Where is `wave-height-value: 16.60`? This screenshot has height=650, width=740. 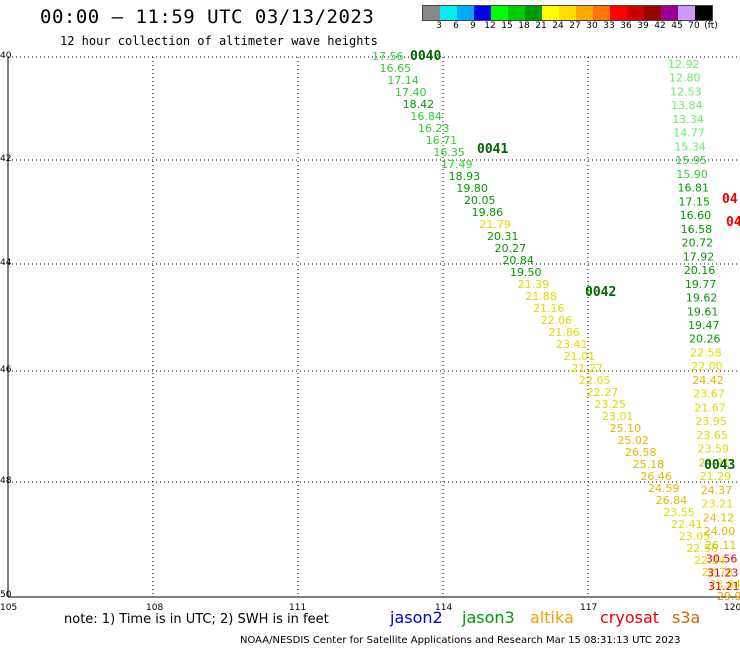 wave-height-value: 16.60 is located at coordinates (696, 215).